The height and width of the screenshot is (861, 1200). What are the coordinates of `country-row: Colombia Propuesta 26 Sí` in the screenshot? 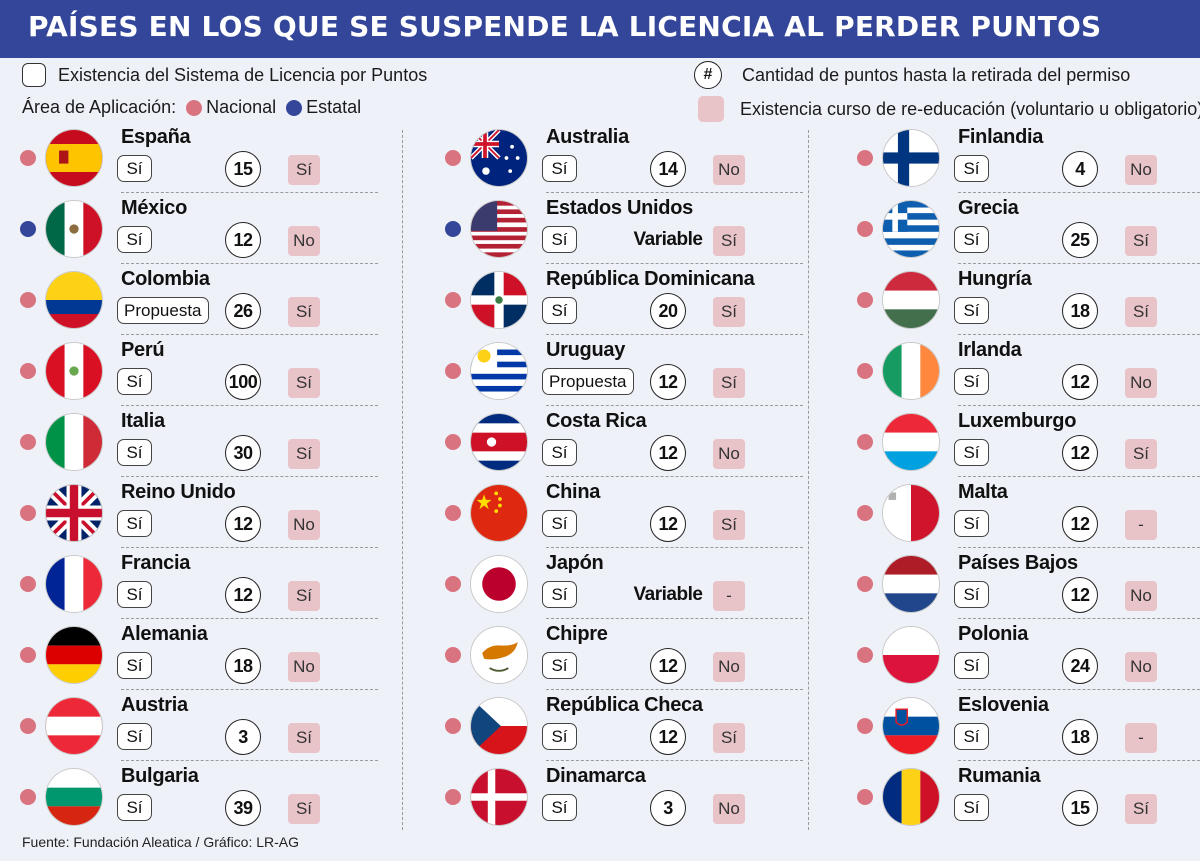 It's located at (200, 305).